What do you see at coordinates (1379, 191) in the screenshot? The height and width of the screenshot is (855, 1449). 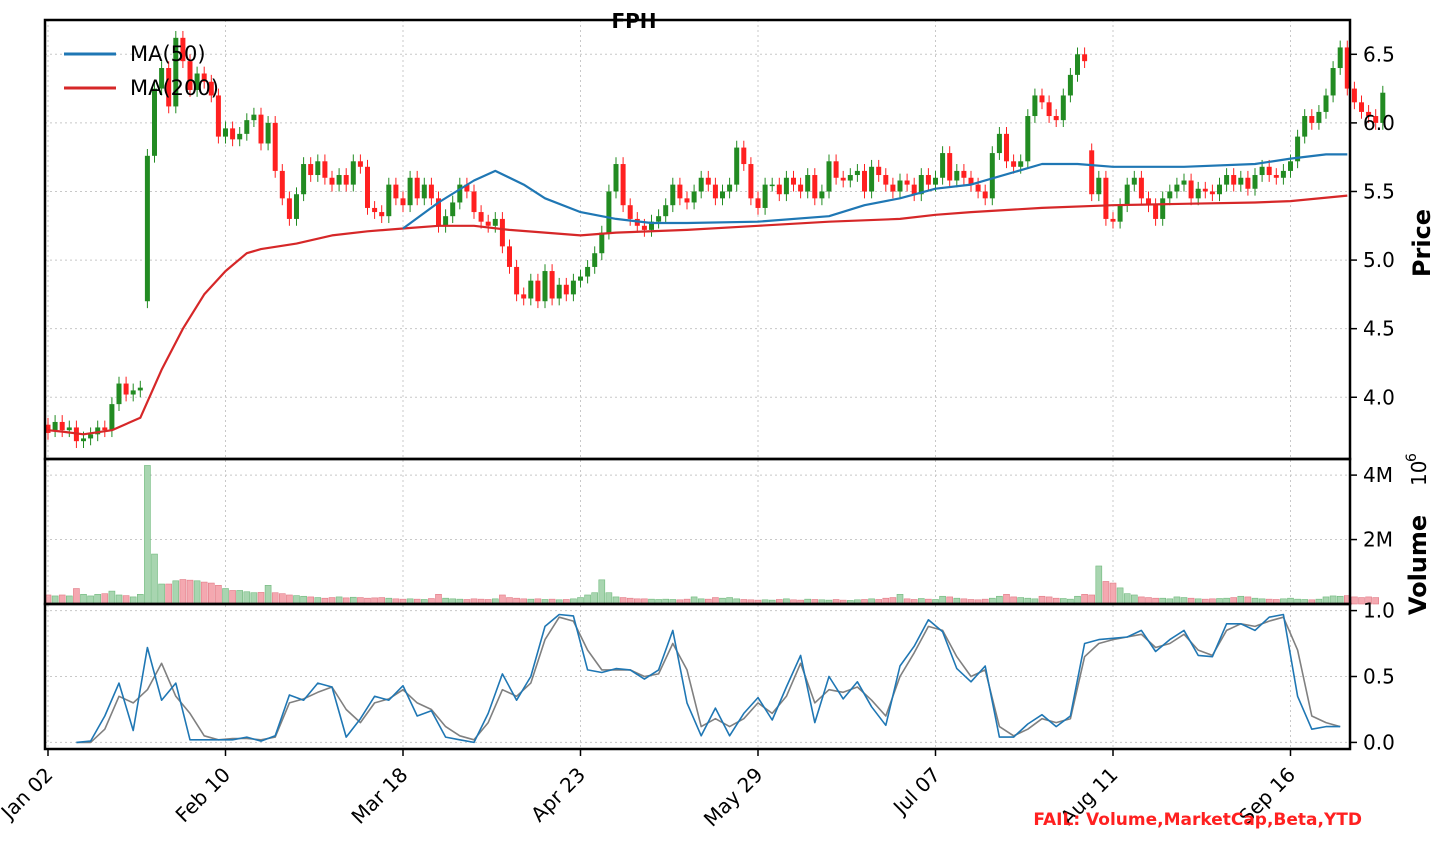 I see `price-y-tick-label: 5.5` at bounding box center [1379, 191].